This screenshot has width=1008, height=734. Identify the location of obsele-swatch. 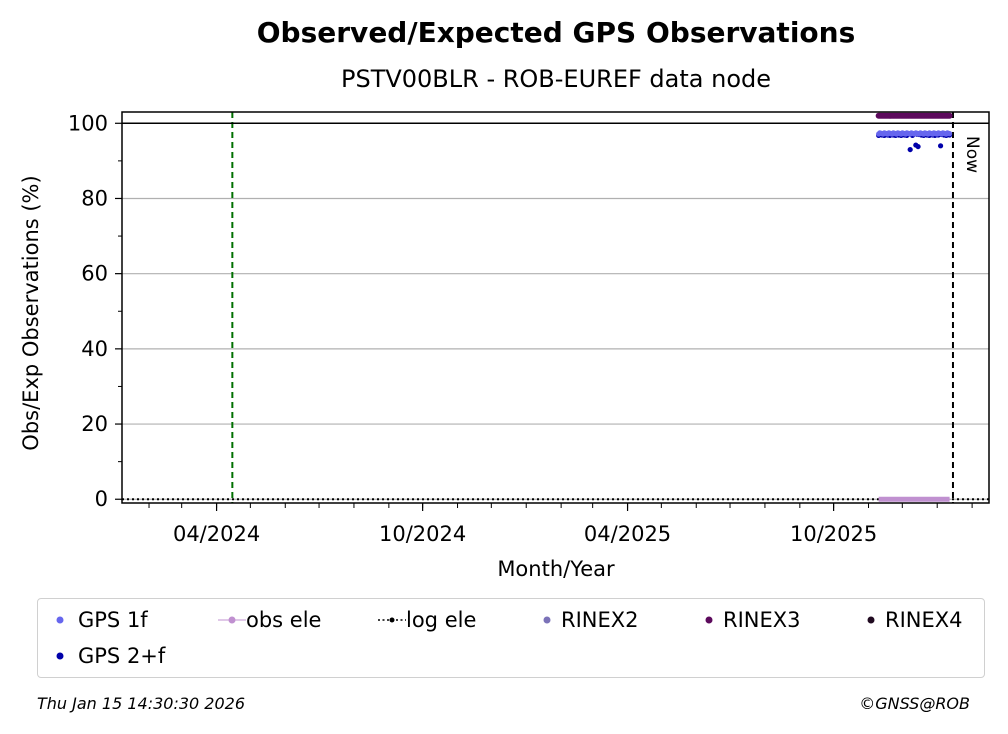
(232, 620).